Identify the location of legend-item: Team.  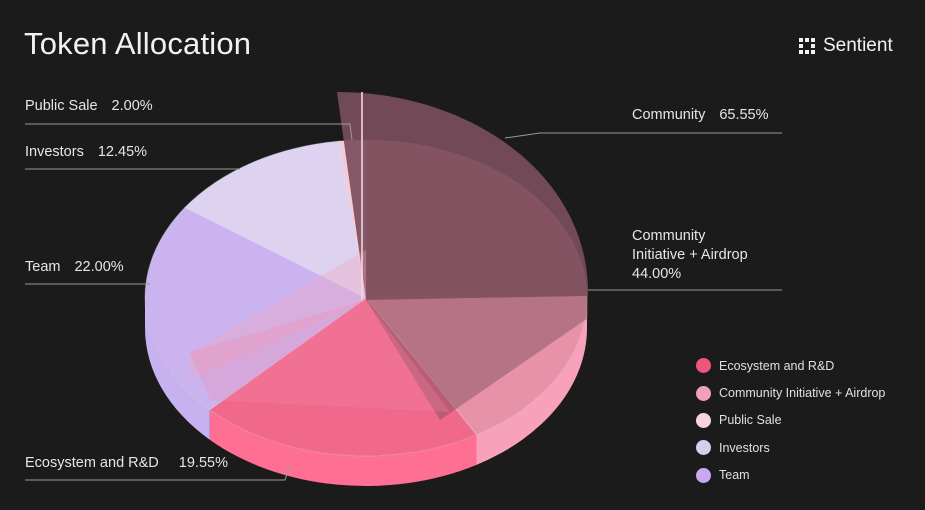
(790, 475).